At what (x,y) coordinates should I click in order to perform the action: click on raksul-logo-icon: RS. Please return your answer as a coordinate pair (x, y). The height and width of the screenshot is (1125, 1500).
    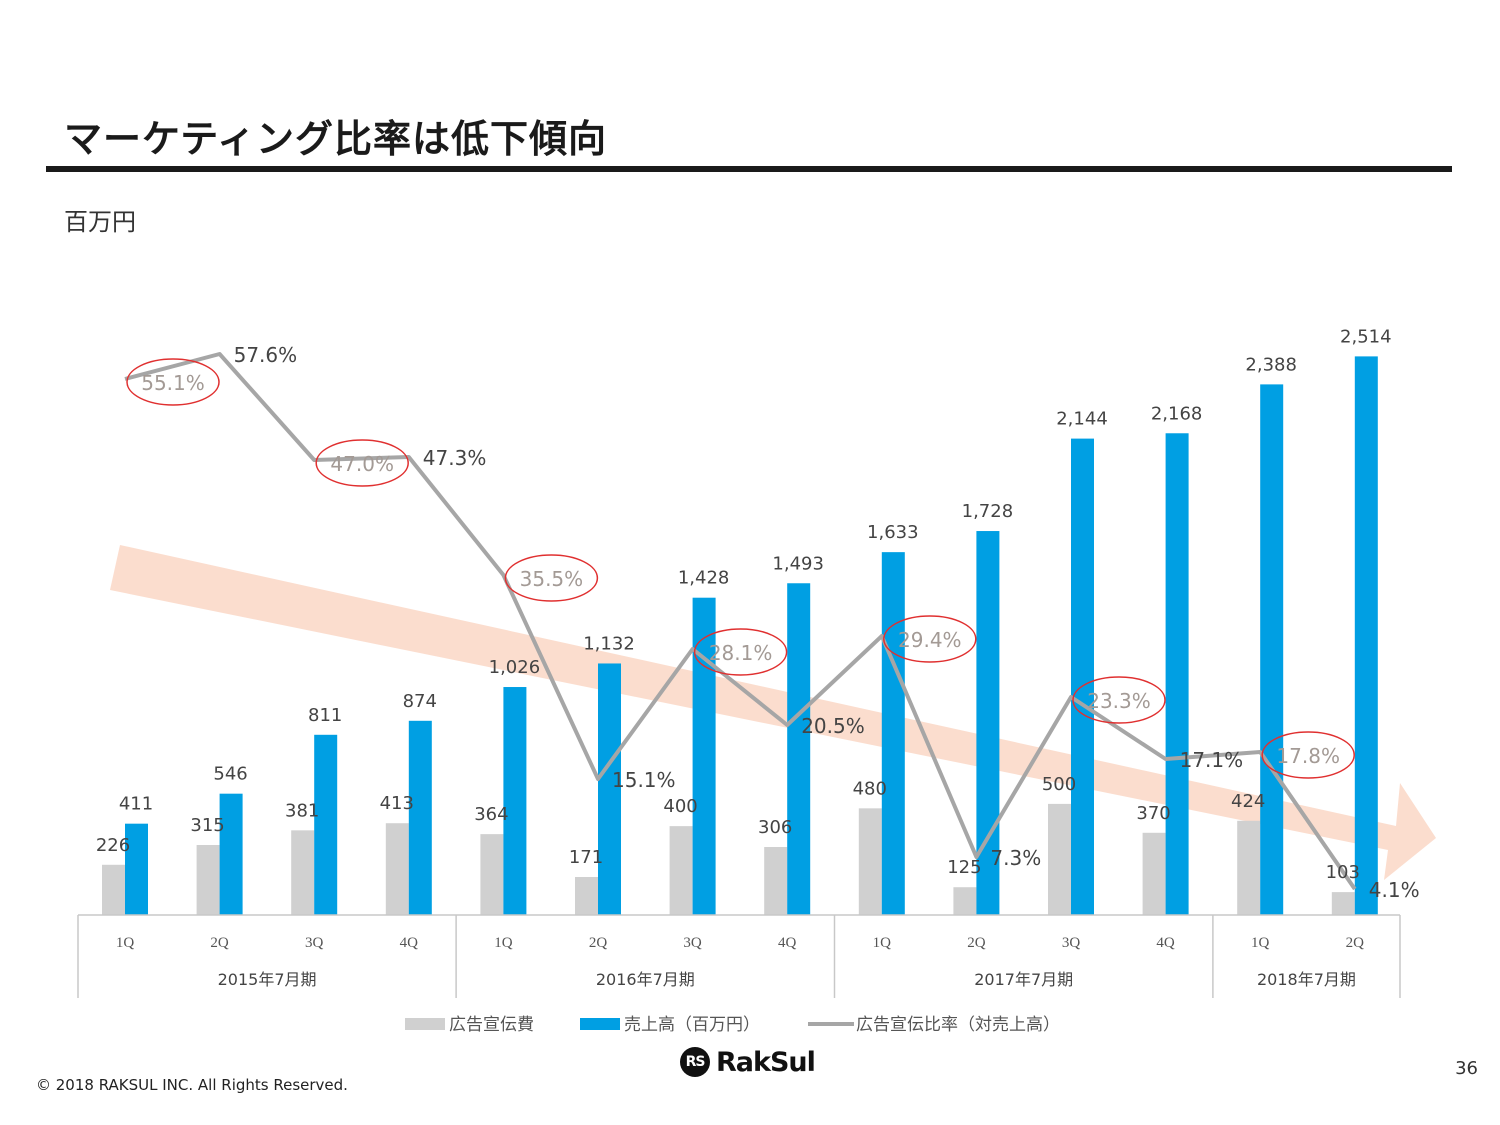
    Looking at the image, I should click on (695, 1062).